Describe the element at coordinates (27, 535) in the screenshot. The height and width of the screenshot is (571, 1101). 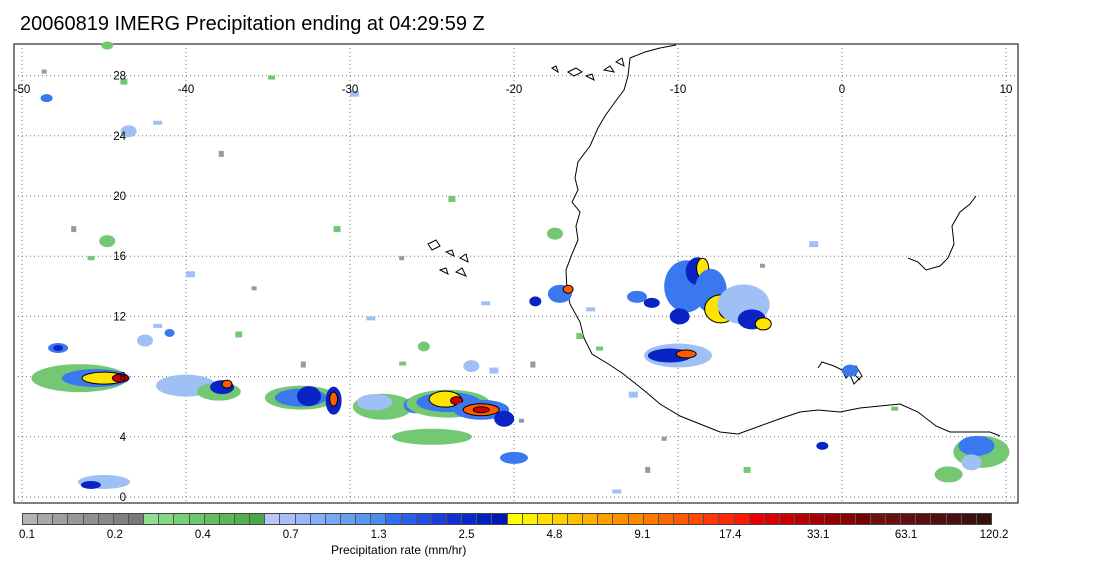
I see `colorbar-label: 0.1` at that location.